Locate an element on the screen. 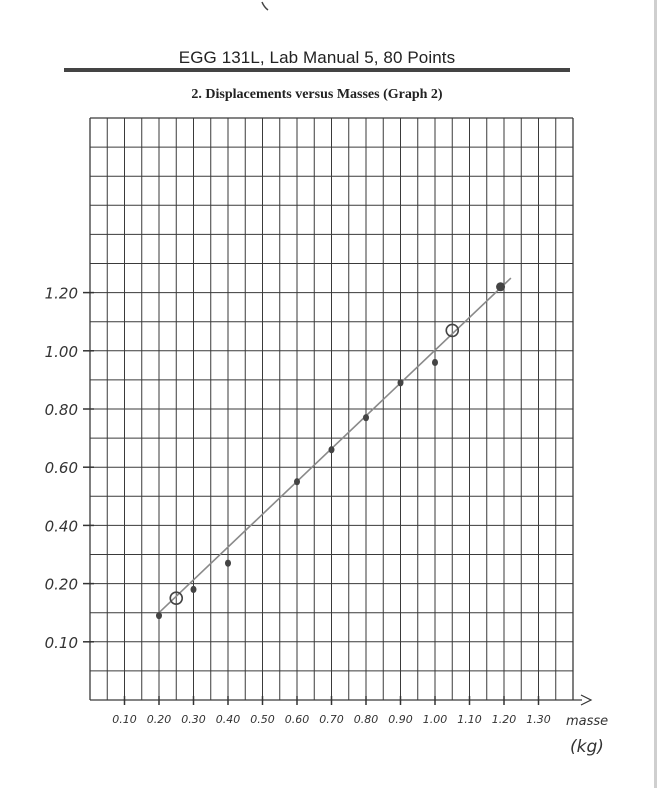 The image size is (657, 788). x-tick-label: 0.80 is located at coordinates (366, 719).